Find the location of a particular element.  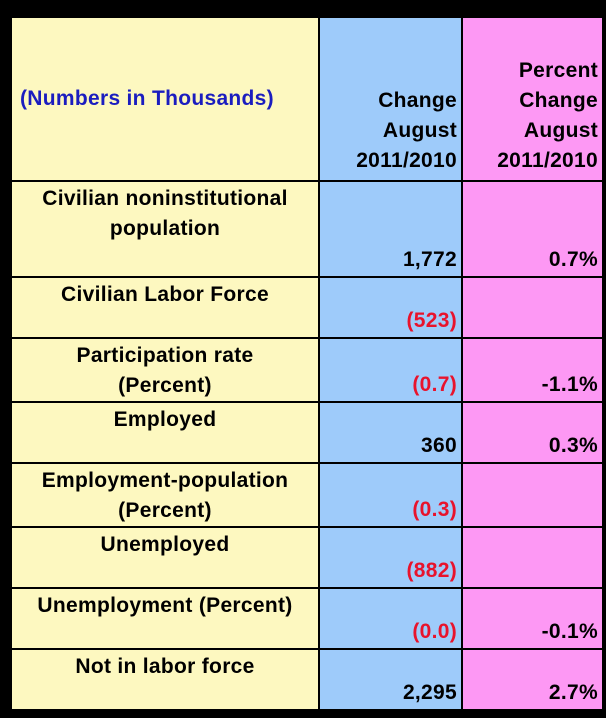

change-header-line: Change is located at coordinates (417, 100).